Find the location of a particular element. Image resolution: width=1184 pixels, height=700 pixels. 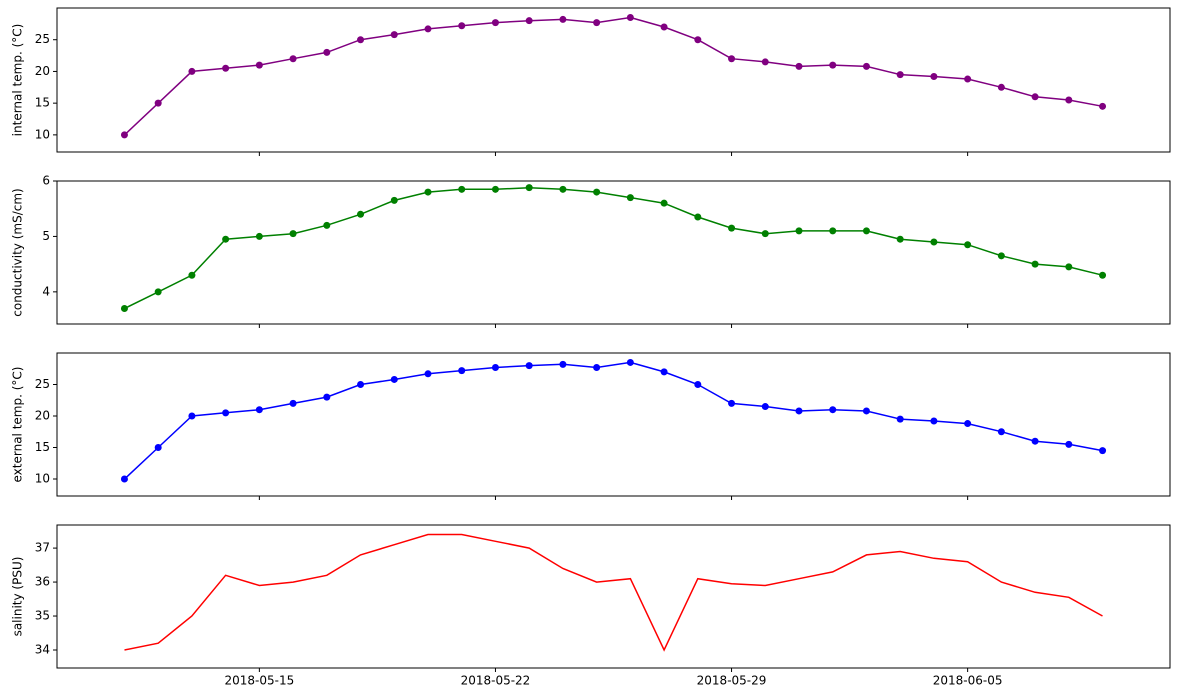

y-tick-label: 36 is located at coordinates (42, 582).